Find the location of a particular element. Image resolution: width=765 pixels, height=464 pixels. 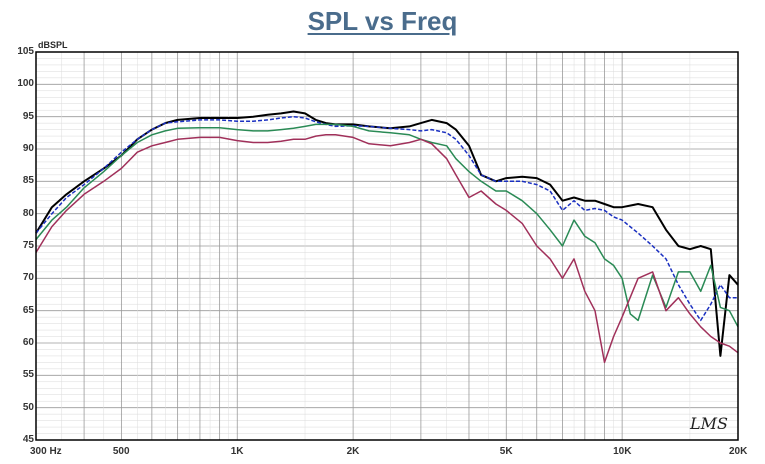

x-tick-label: 10K is located at coordinates (622, 451).